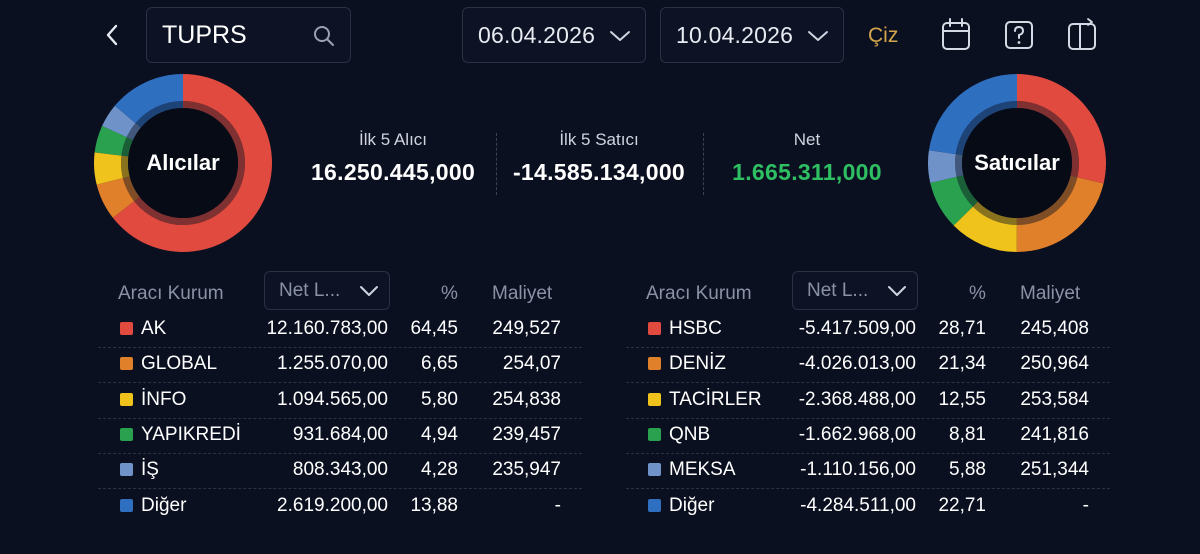 The image size is (1200, 554). I want to click on net-lot-value: 1.255.070,00, so click(332, 364).